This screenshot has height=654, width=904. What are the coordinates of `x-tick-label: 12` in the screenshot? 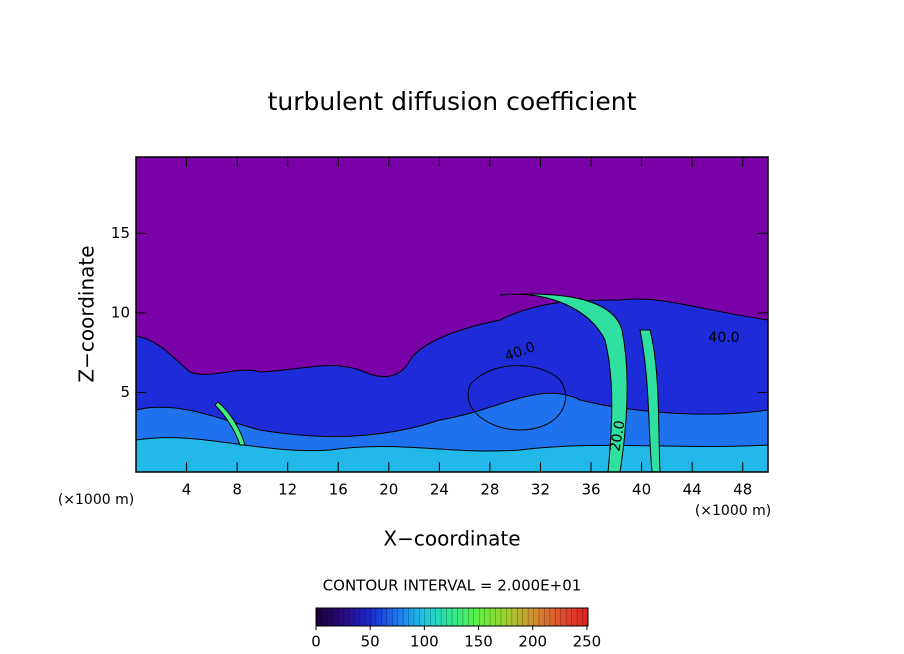 It's located at (287, 490).